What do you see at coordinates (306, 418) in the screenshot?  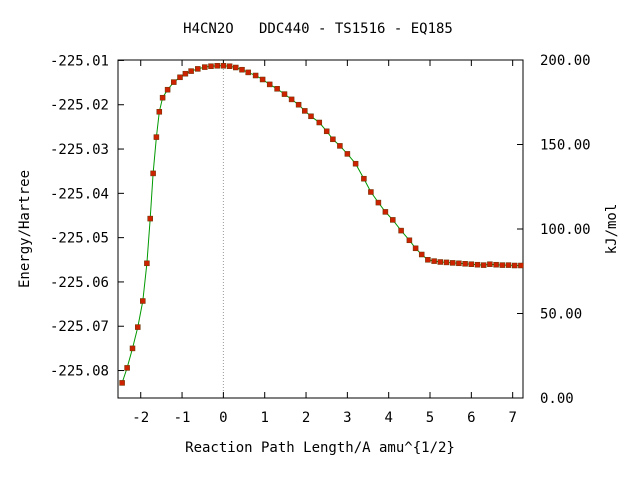 I see `x-tick-label: 2` at bounding box center [306, 418].